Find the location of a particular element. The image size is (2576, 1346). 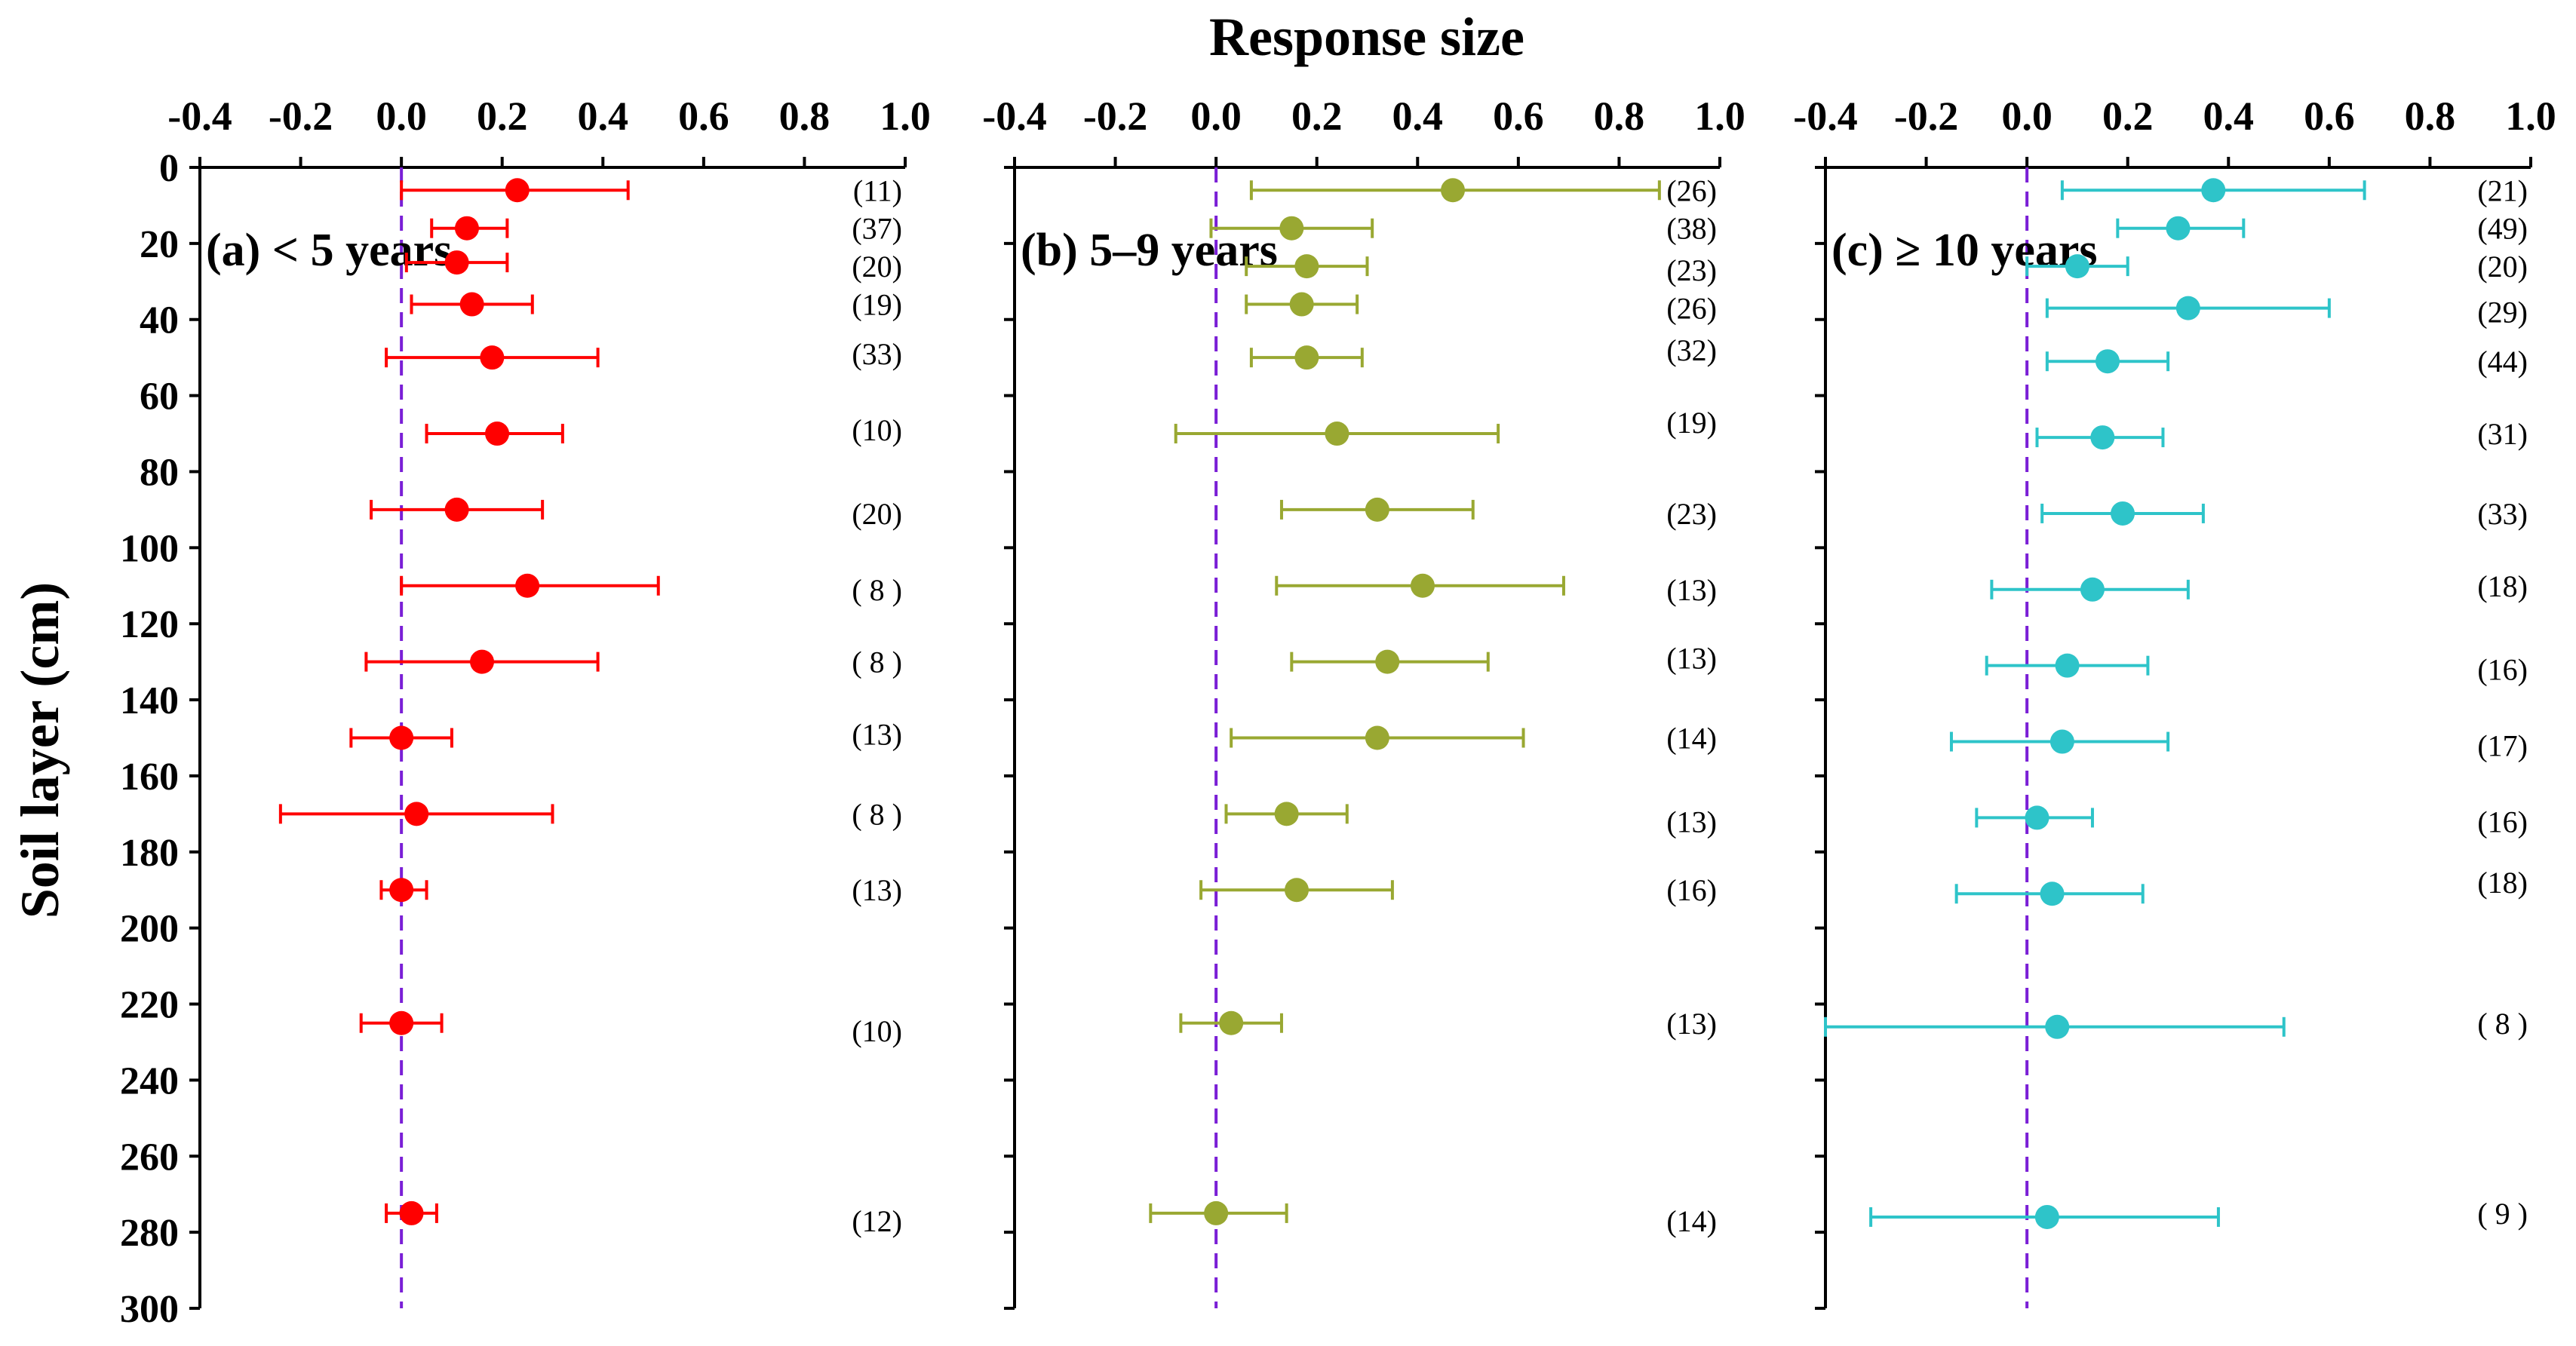

y-tick-label: 60 is located at coordinates (159, 397).